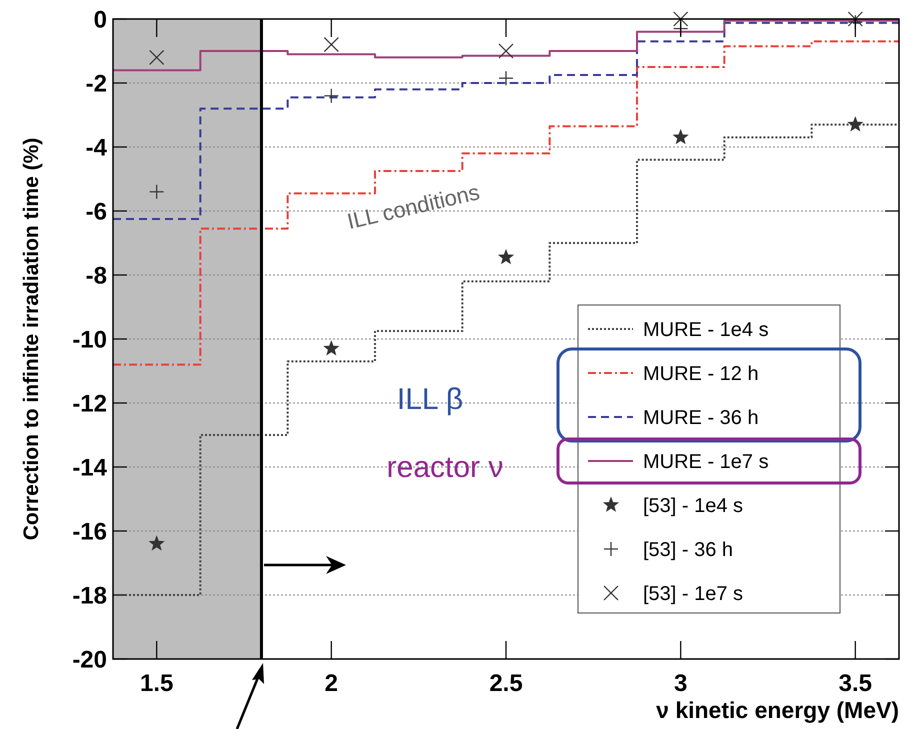 Image resolution: width=905 pixels, height=729 pixels. I want to click on y-tick-label: -18, so click(89, 596).